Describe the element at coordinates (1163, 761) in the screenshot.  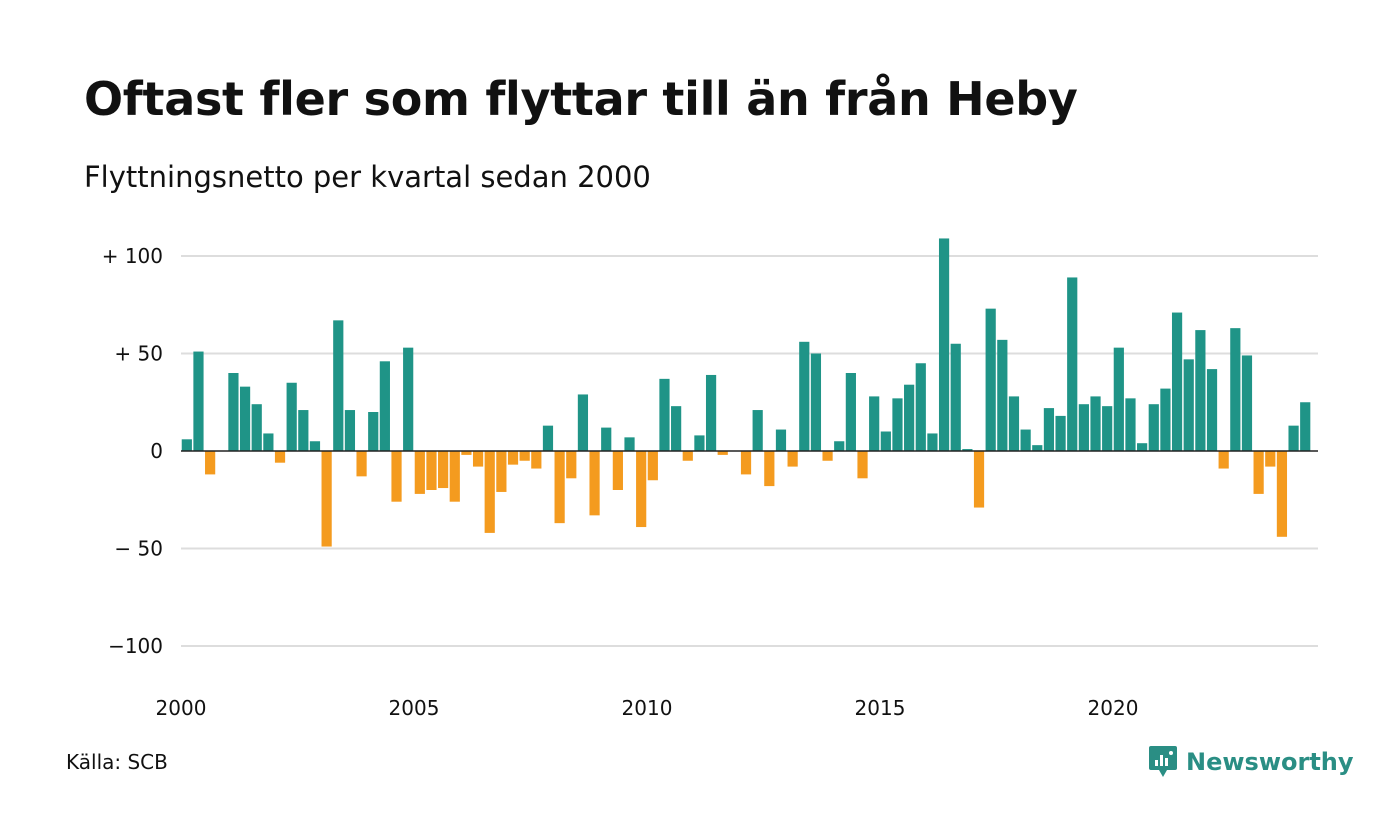
I see `newsworthy-logo-icon` at that location.